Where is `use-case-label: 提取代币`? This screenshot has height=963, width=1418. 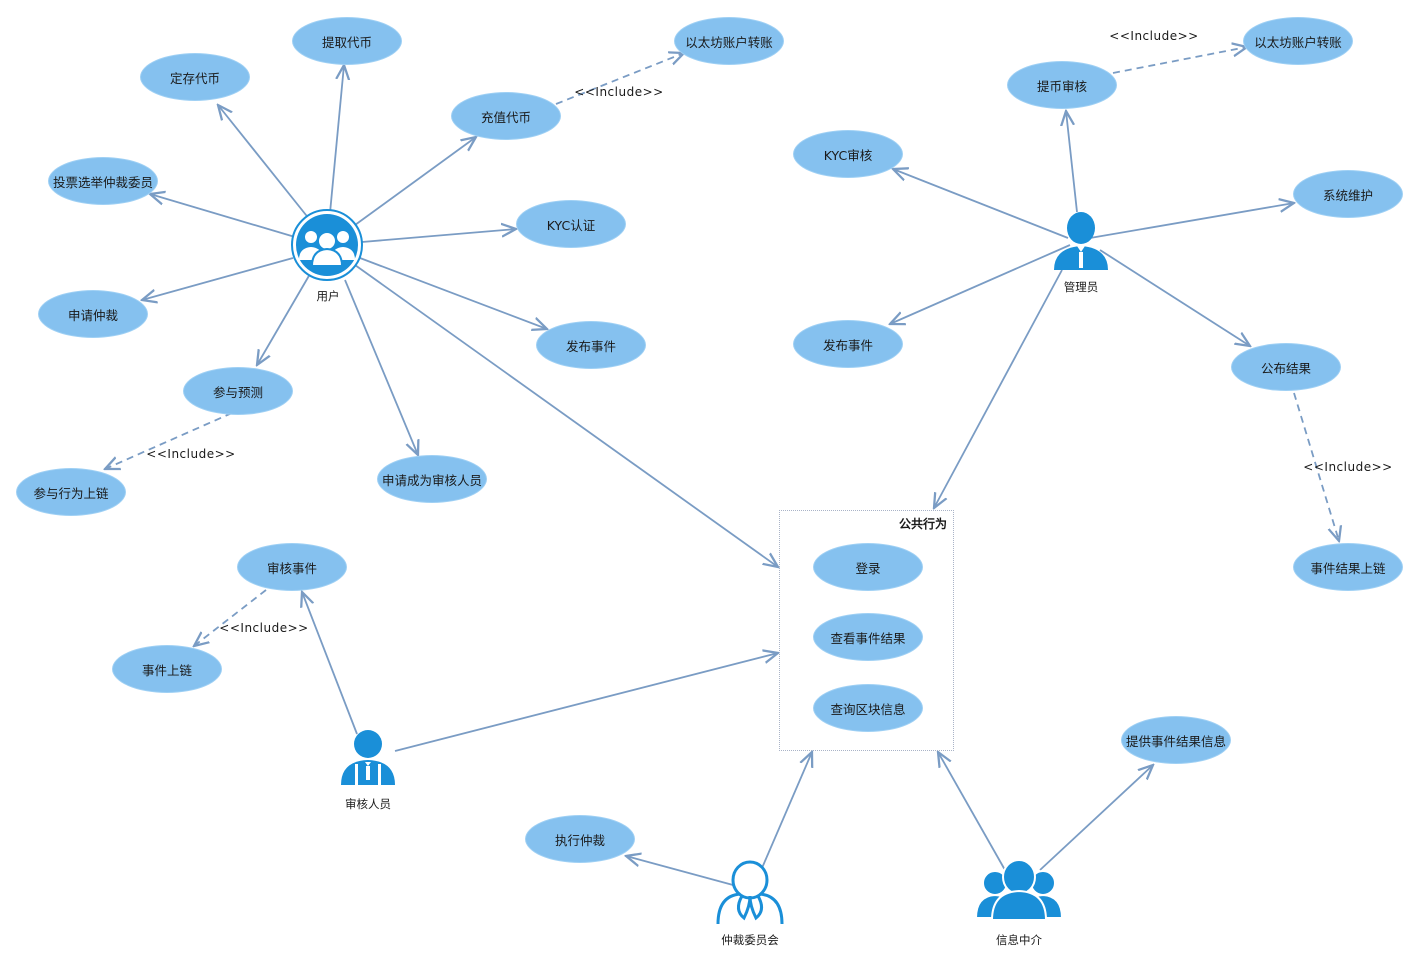 use-case-label: 提取代币 is located at coordinates (346, 42).